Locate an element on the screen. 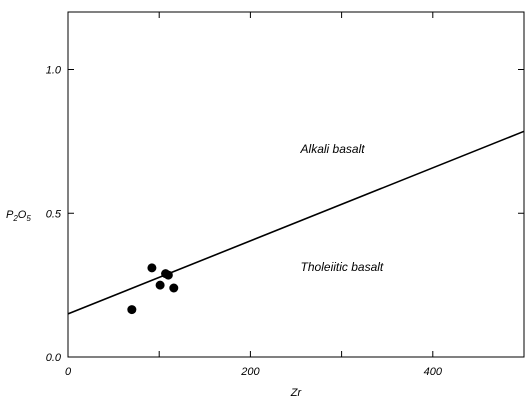 This screenshot has height=401, width=525. y-tick-label: 0.5 is located at coordinates (54, 214).